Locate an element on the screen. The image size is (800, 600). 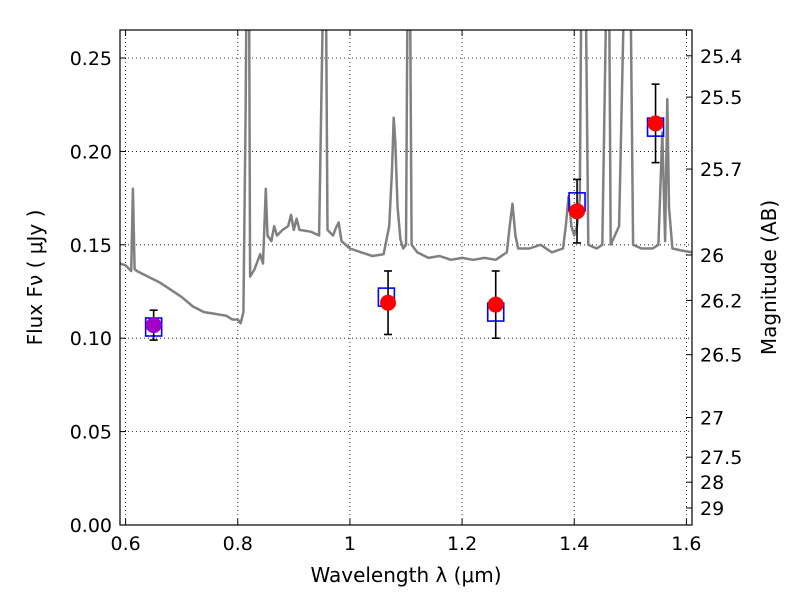
y-tick-label: 0.05 is located at coordinates (91, 433).